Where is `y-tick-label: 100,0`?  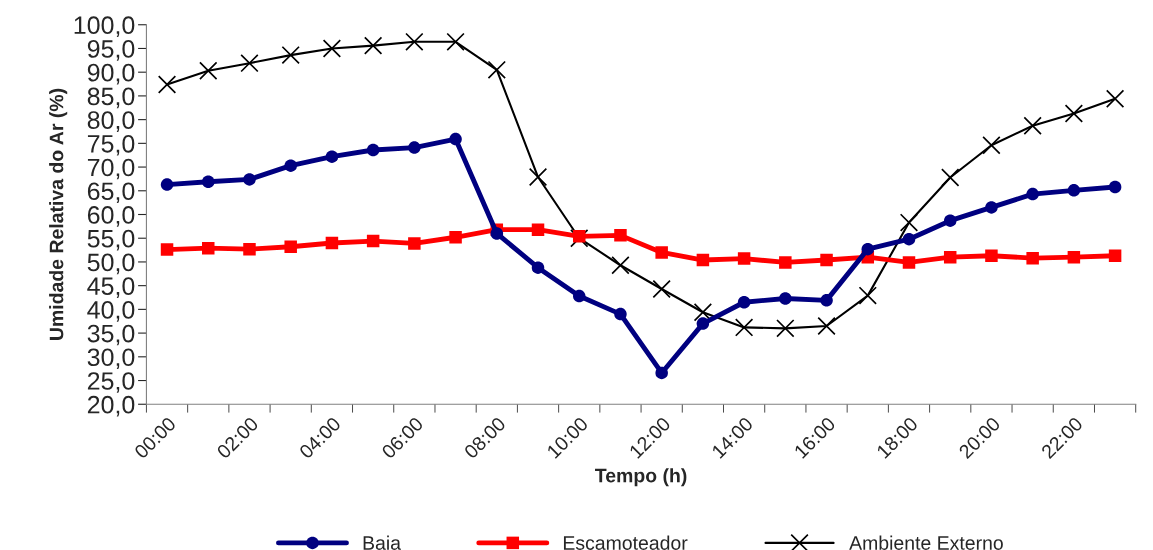 y-tick-label: 100,0 is located at coordinates (104, 27).